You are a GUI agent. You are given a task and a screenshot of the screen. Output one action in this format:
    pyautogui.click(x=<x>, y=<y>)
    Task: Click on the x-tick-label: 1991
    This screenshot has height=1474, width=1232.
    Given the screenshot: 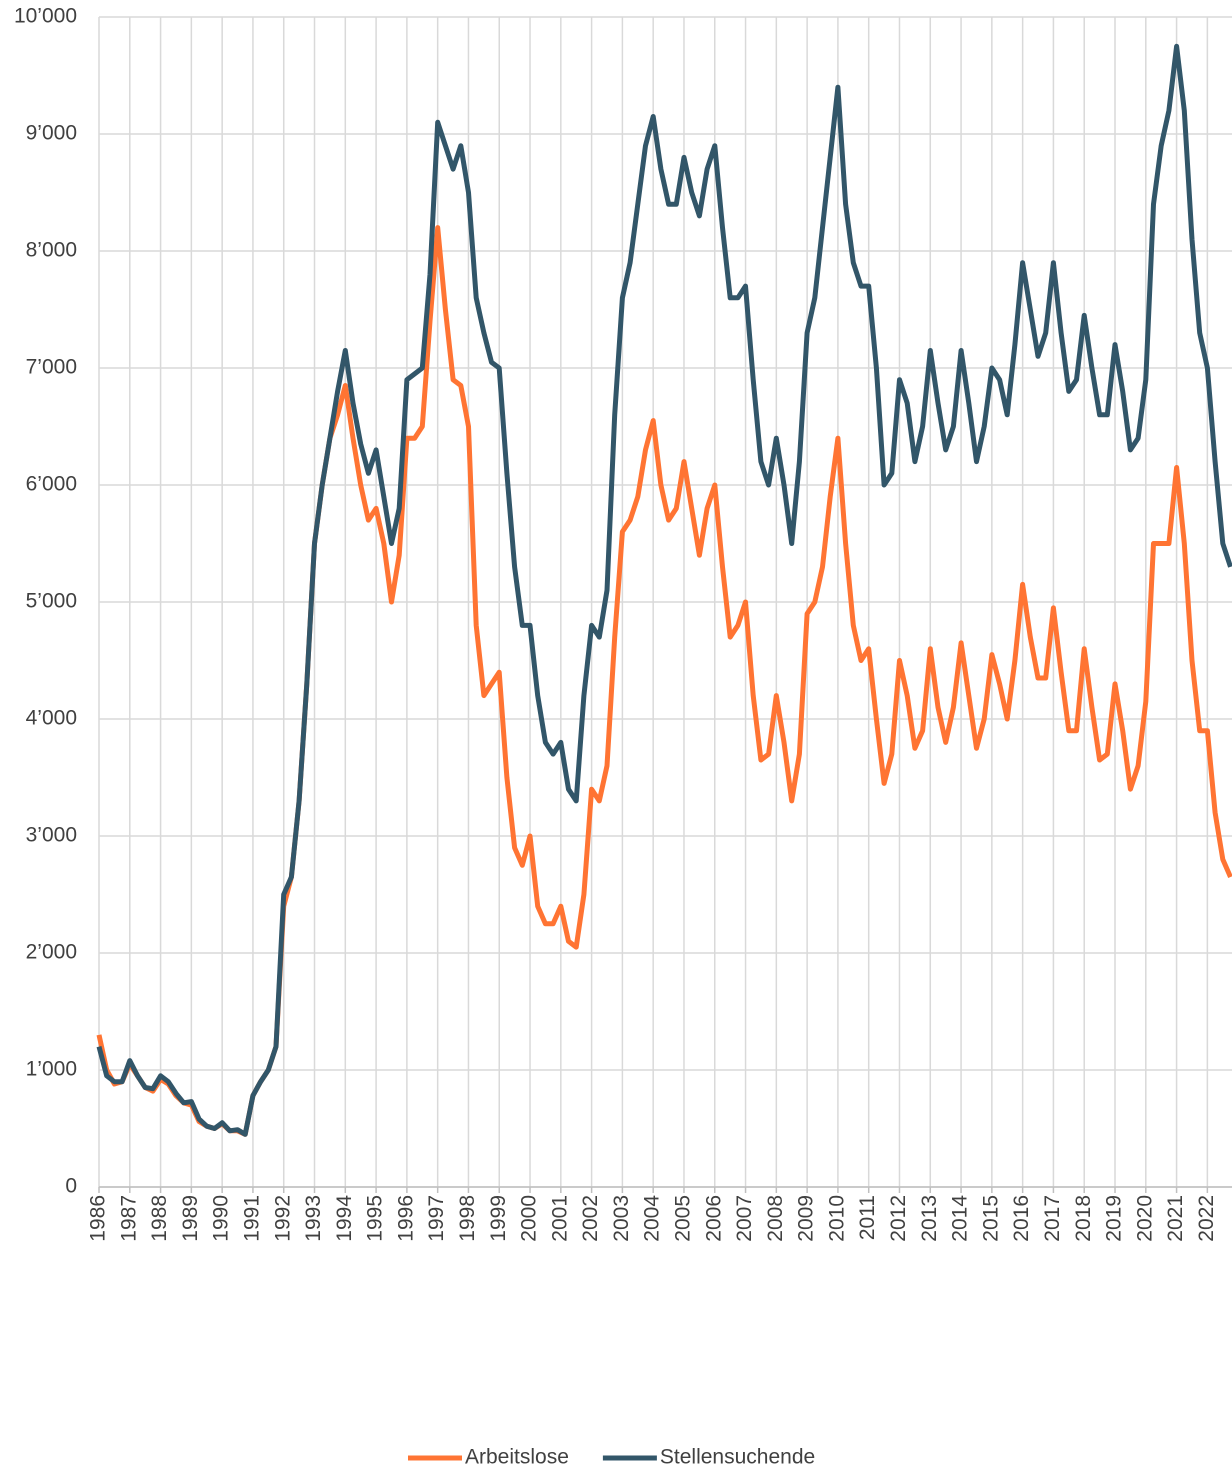 What is the action you would take?
    pyautogui.click(x=251, y=1218)
    